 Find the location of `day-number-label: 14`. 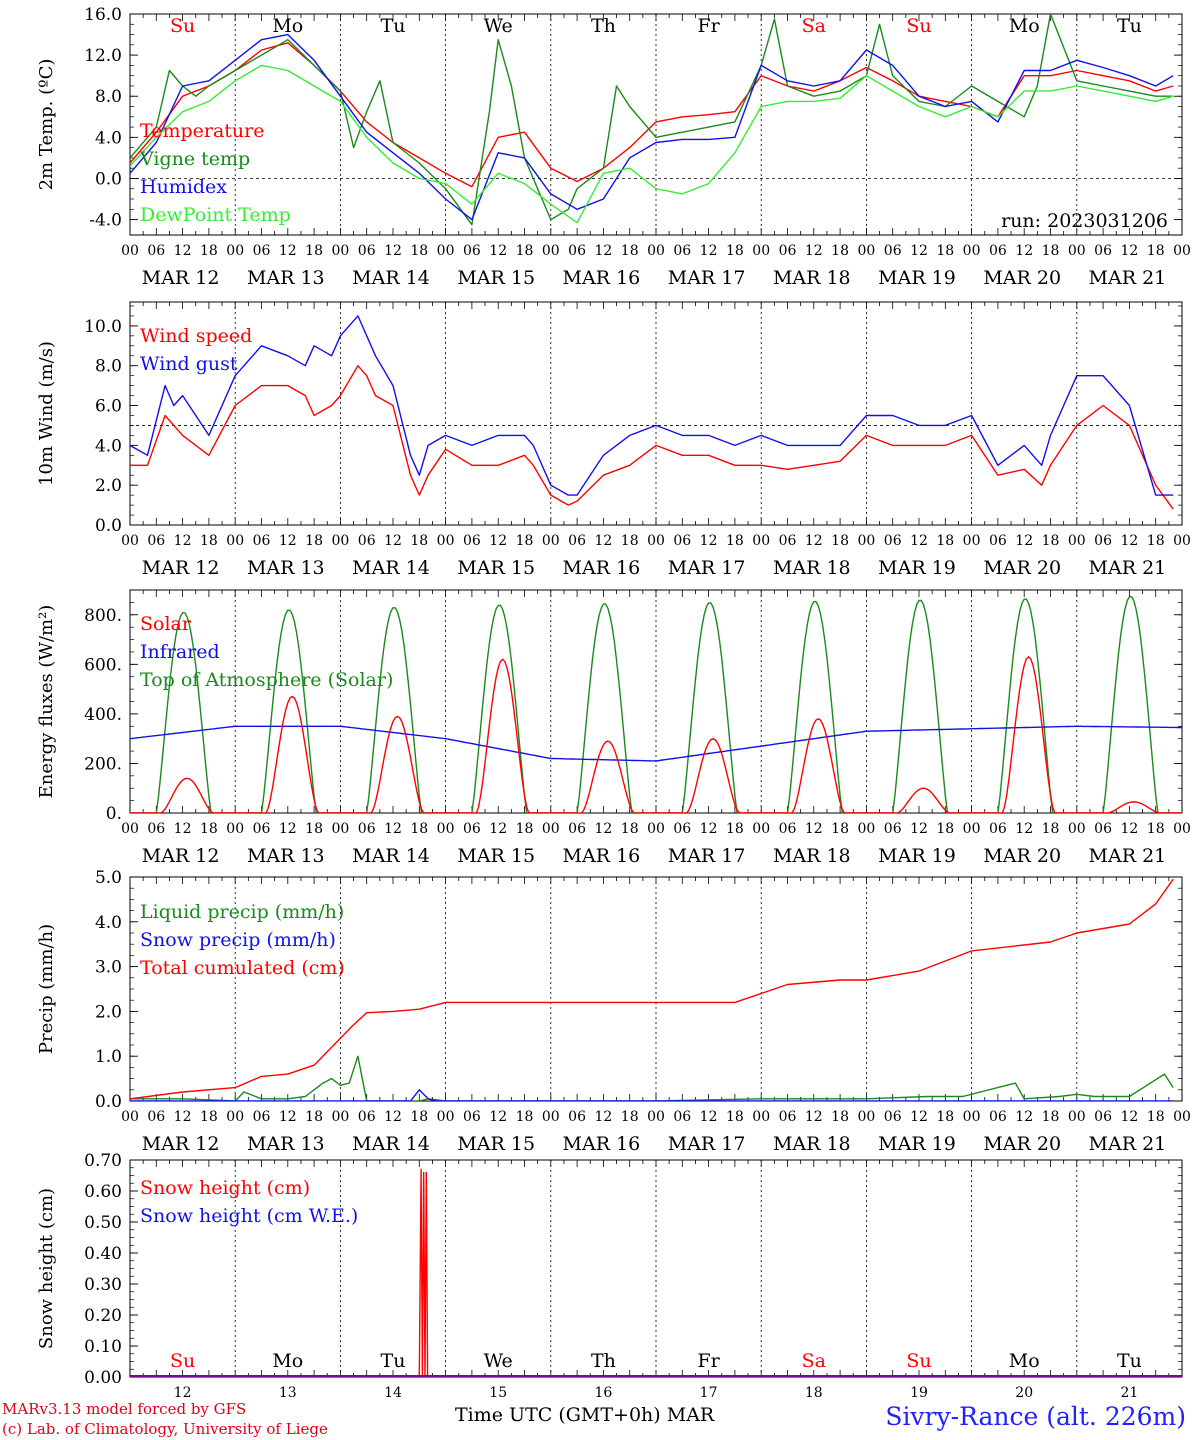

day-number-label: 14 is located at coordinates (393, 1393).